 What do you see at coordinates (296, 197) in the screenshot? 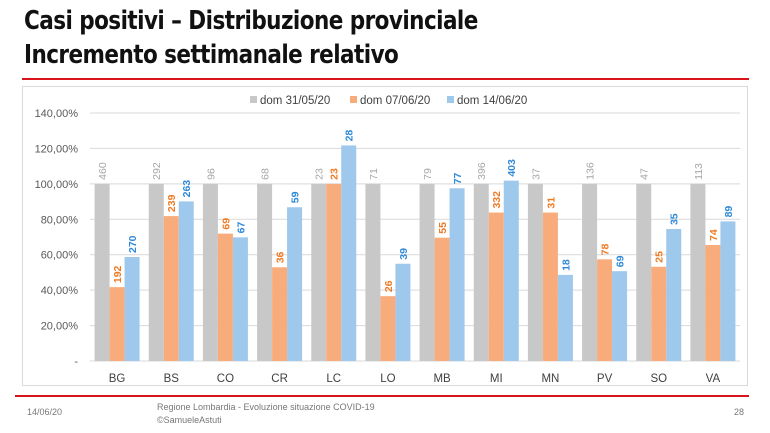
I see `data-label: 59` at bounding box center [296, 197].